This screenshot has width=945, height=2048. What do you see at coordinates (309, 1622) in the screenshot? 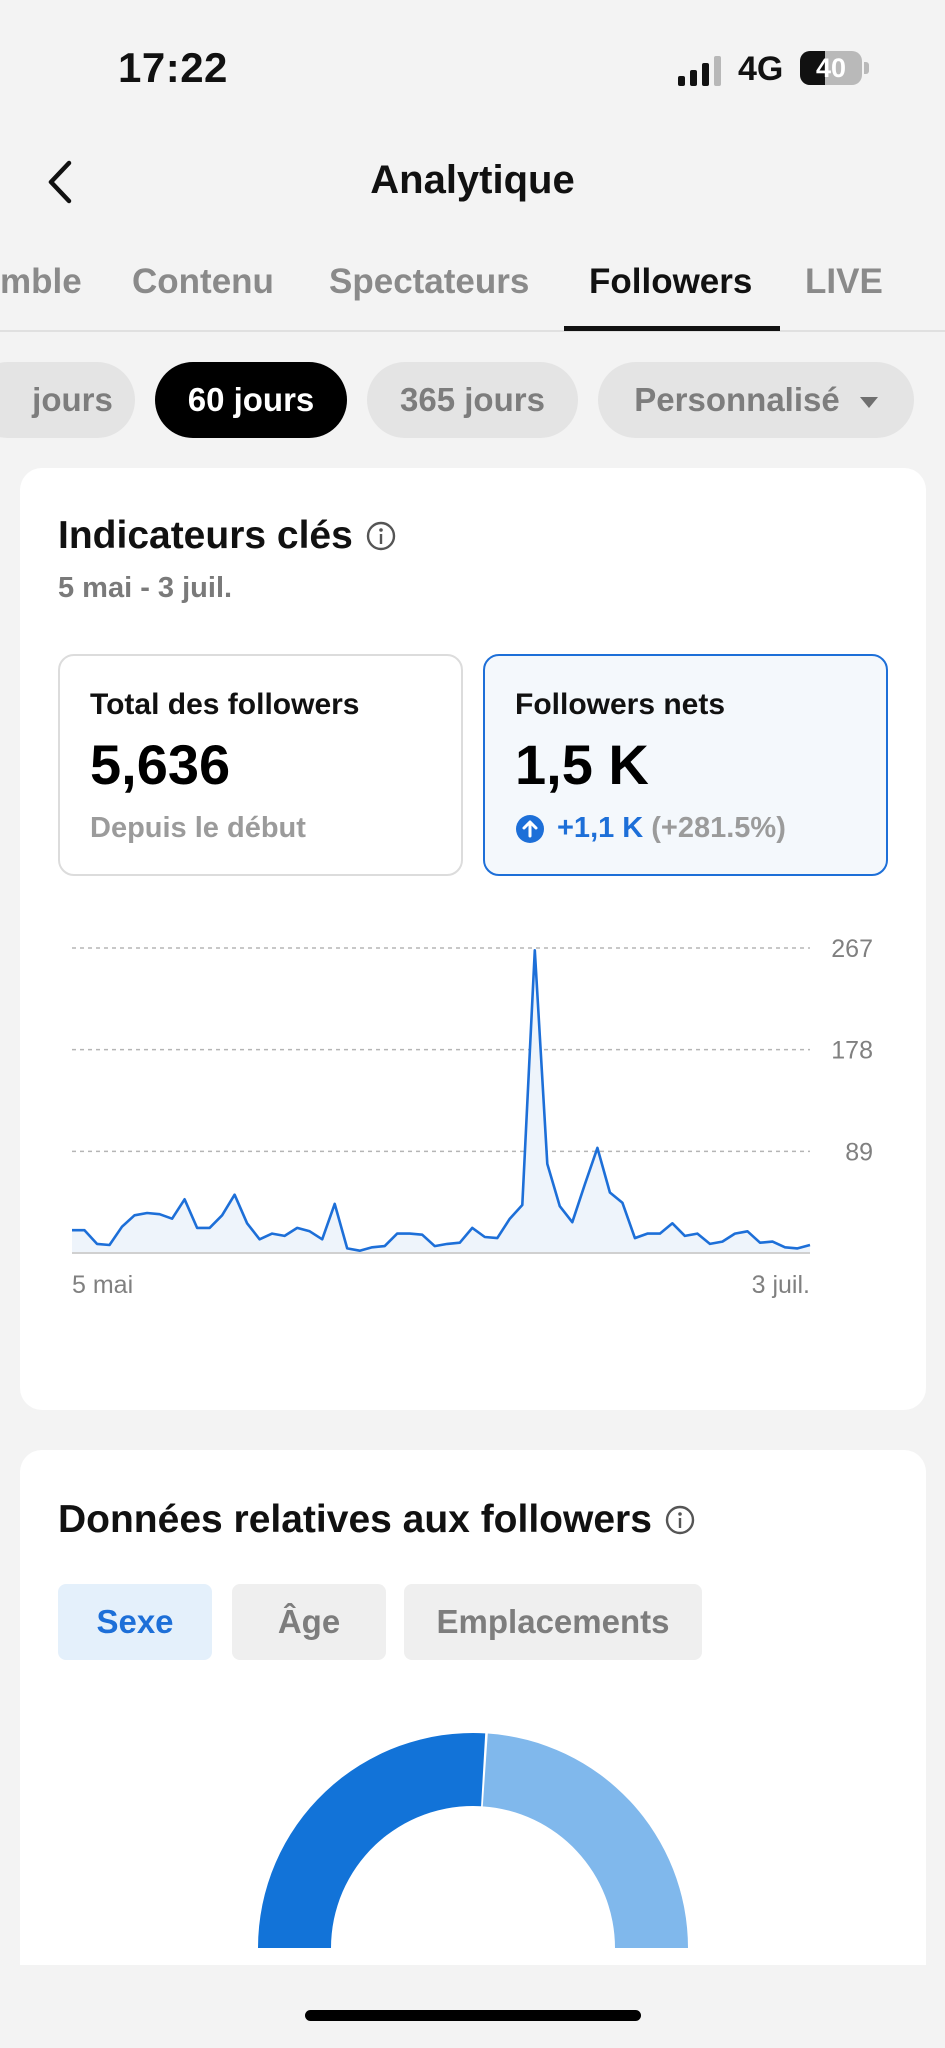
I see `segment-age: Âge` at bounding box center [309, 1622].